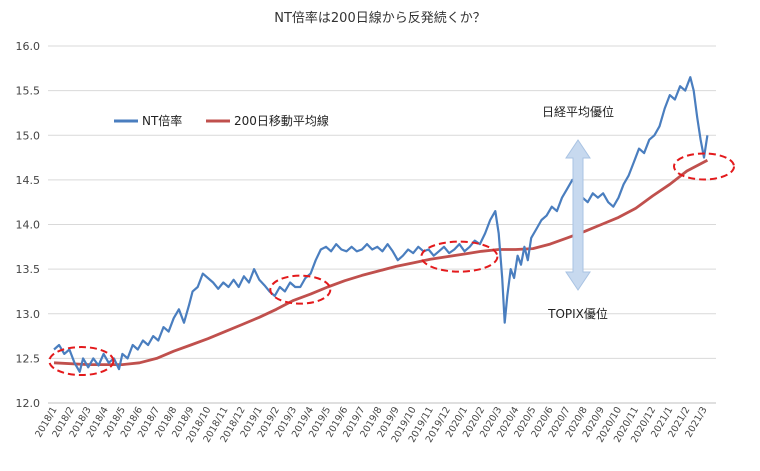 The image size is (760, 471). I want to click on legend: NT倍率 200日移動平均線, so click(221, 120).